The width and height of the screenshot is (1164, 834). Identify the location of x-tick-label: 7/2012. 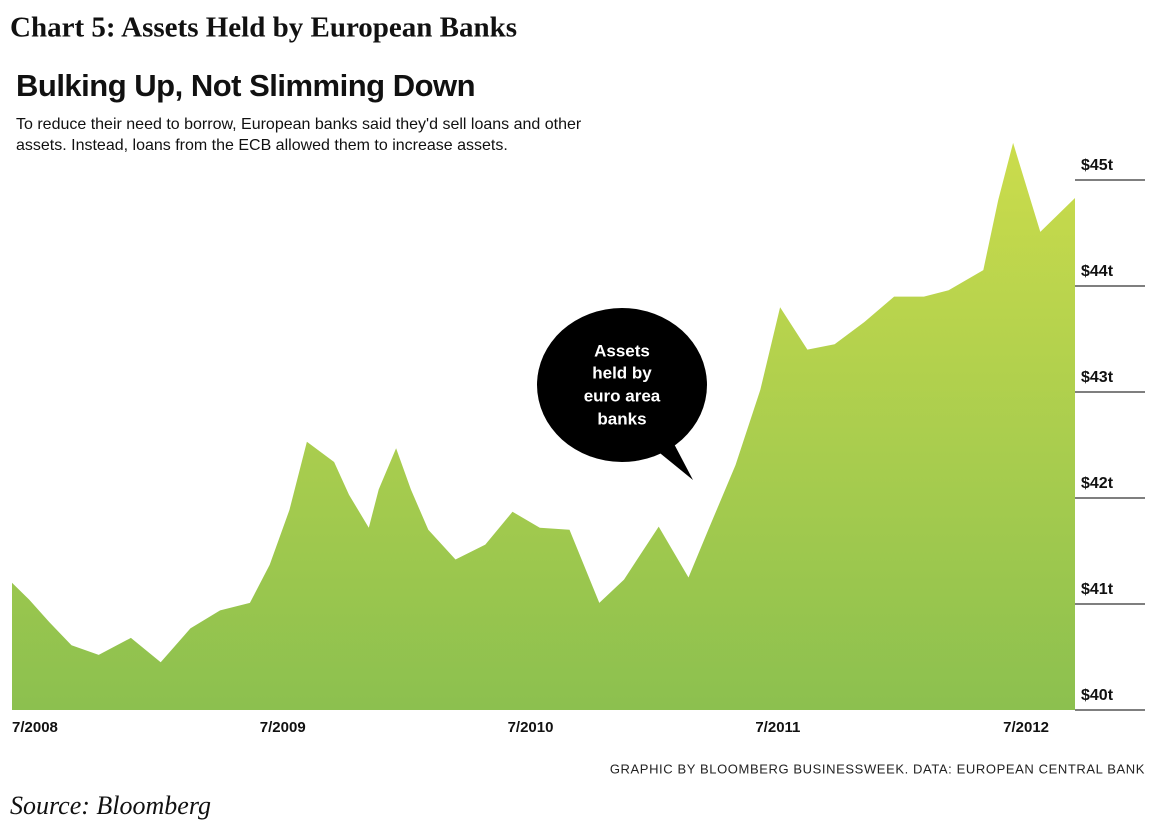
(1026, 727).